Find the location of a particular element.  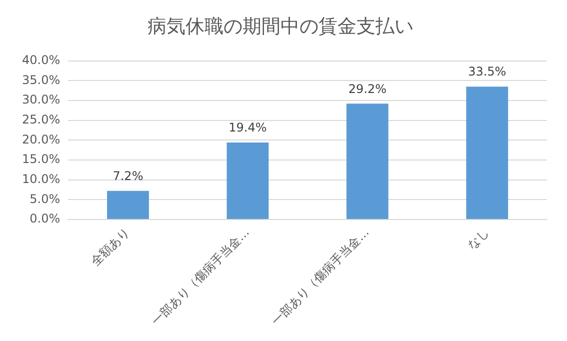

y-tick-label: 5.0% is located at coordinates (45, 199).